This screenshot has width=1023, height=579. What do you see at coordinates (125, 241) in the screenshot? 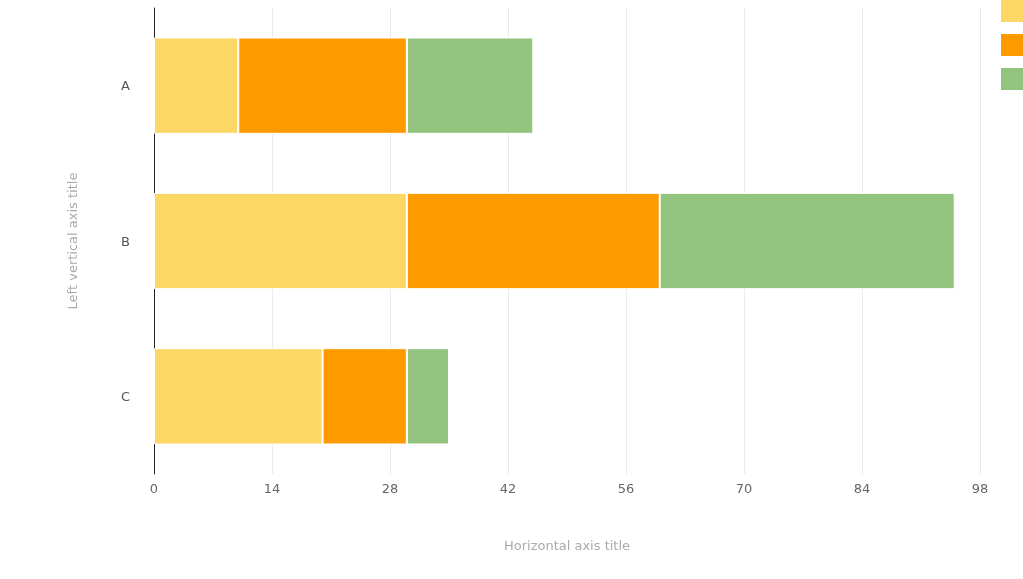
I see `y-tick-label: B` at bounding box center [125, 241].